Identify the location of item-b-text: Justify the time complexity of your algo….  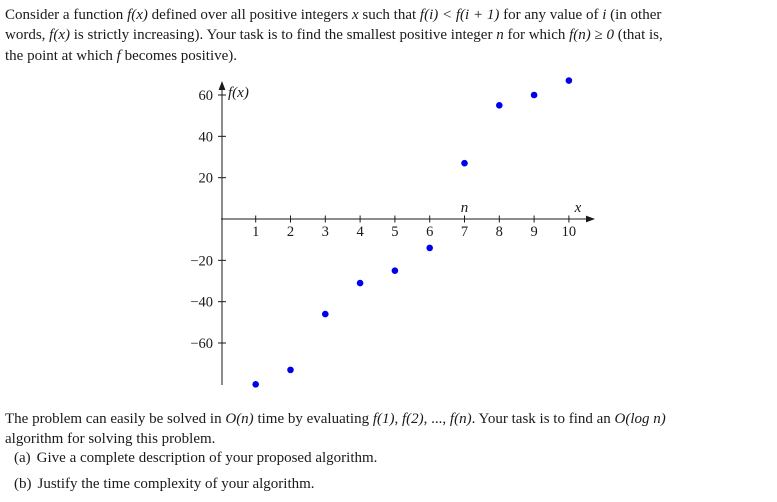
(176, 484).